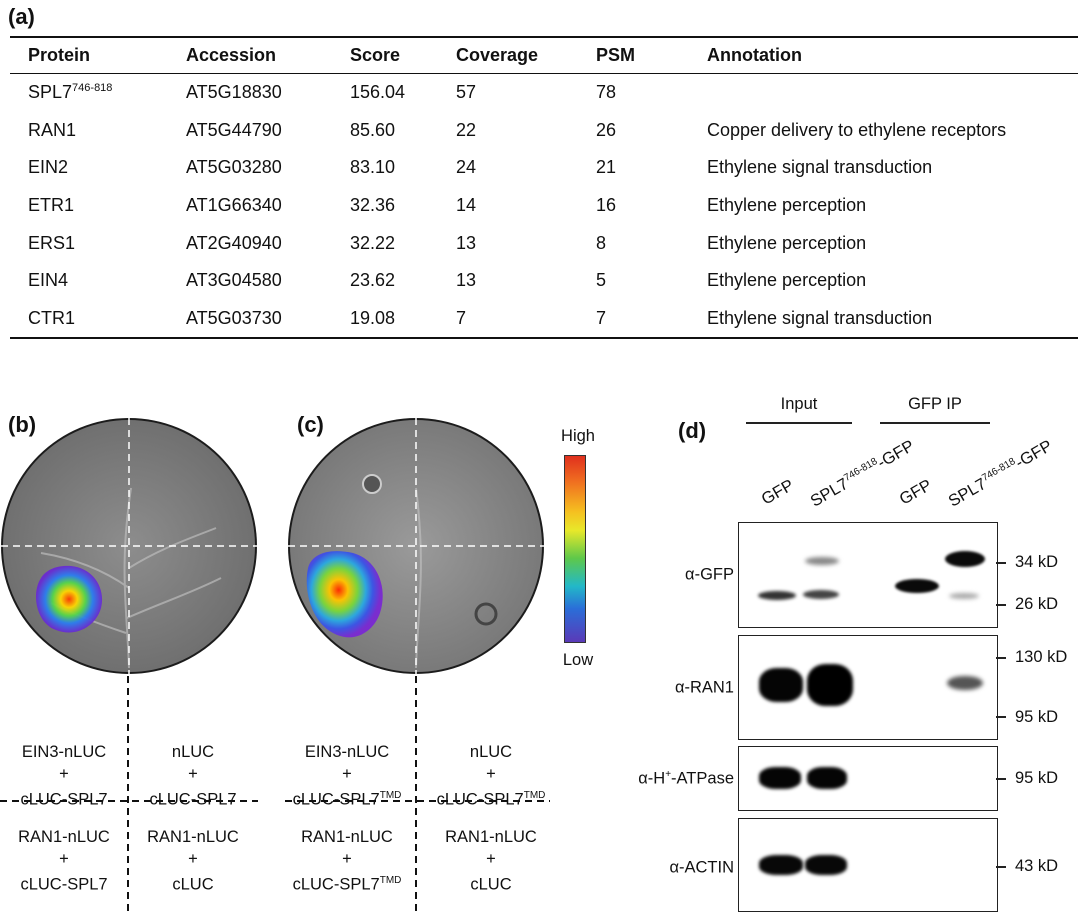  Describe the element at coordinates (575, 549) in the screenshot. I see `color-scale-bar` at that location.